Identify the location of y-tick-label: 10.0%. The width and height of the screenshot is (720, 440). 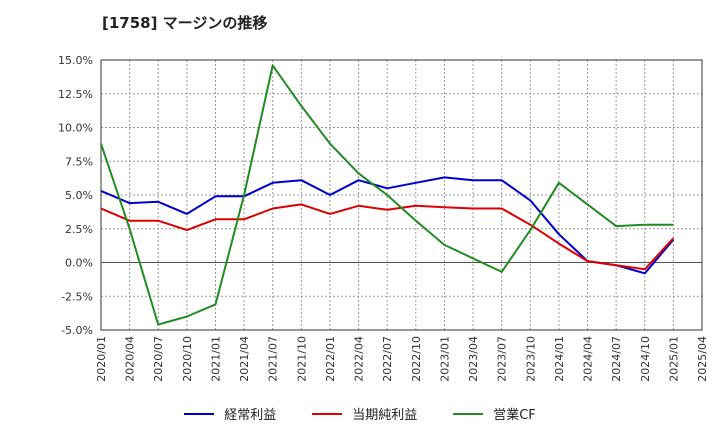
(75, 128).